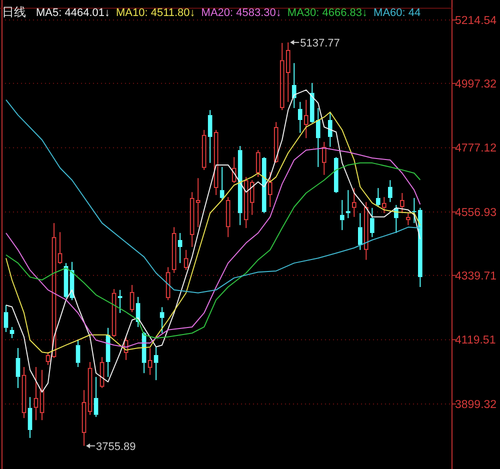 The image size is (500, 469). I want to click on y-tick-label: 4777.12, so click(476, 148).